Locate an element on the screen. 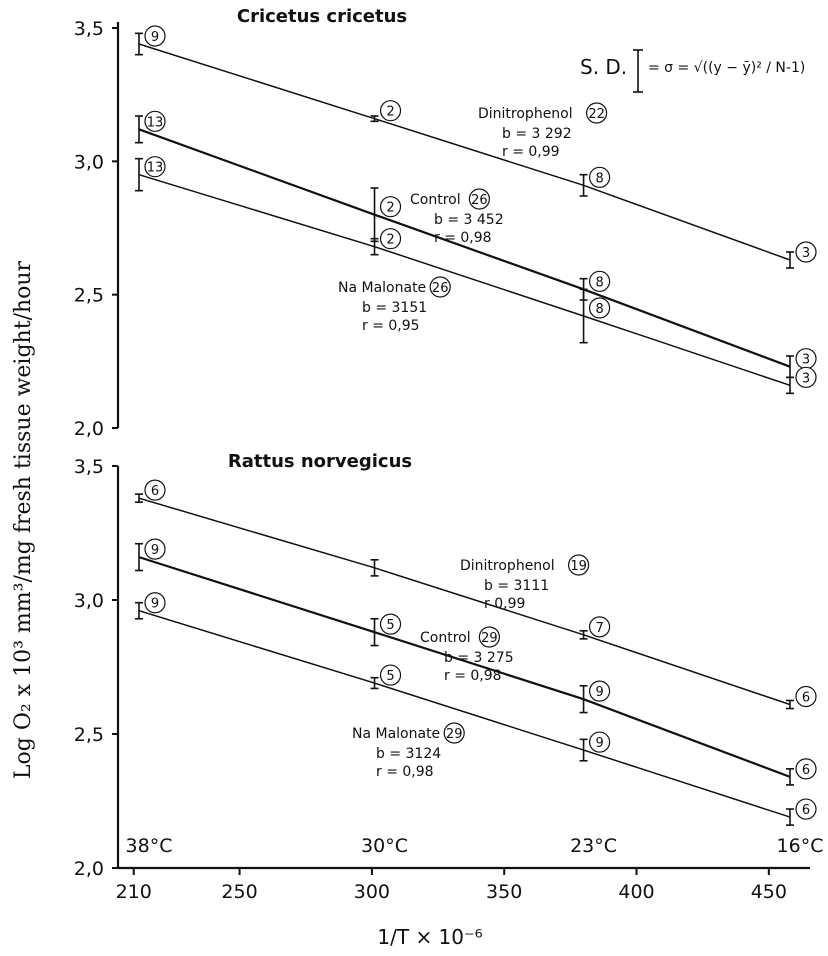 The width and height of the screenshot is (828, 956). temperature-label: 38°C is located at coordinates (149, 846).